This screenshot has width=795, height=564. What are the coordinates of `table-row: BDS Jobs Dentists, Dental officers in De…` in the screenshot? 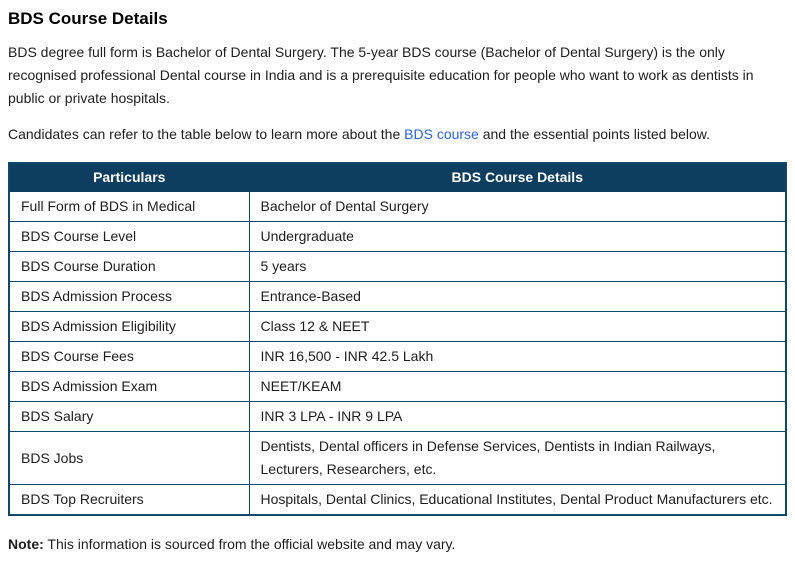 It's located at (397, 458).